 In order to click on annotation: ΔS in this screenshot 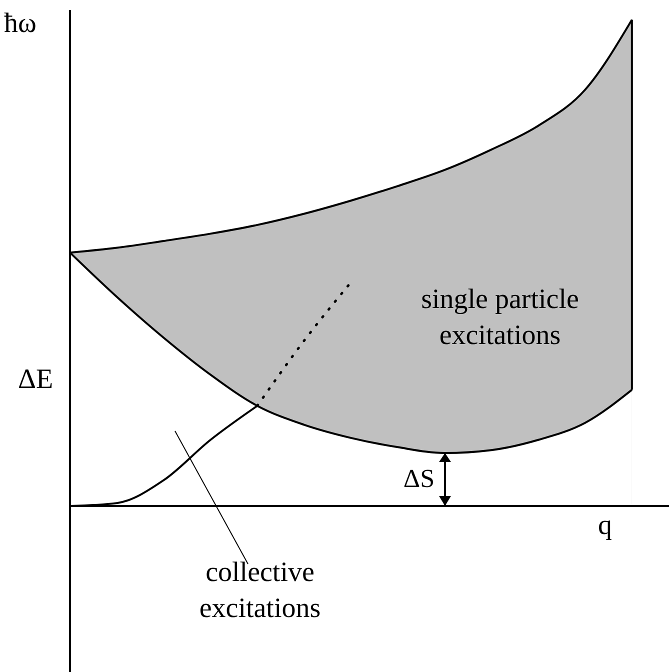, I will do `click(418, 479)`.